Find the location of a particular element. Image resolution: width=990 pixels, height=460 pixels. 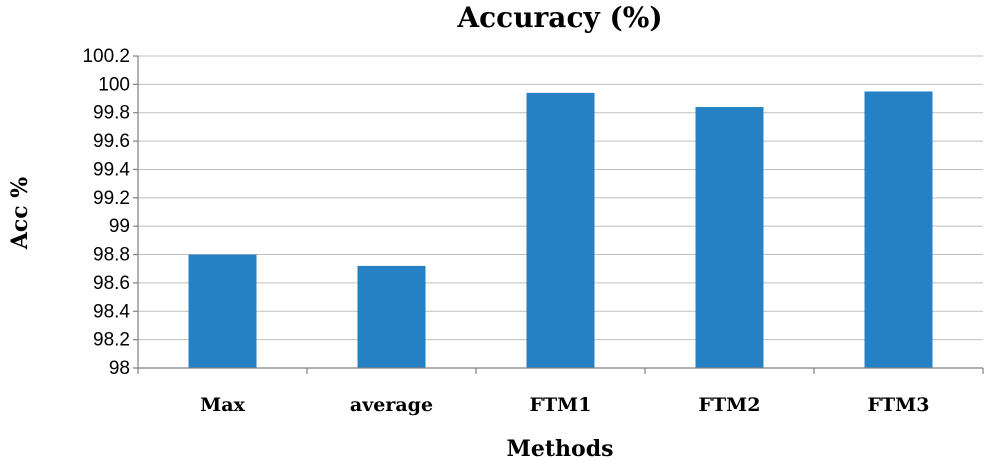

y-tick-label: 99 is located at coordinates (119, 226).